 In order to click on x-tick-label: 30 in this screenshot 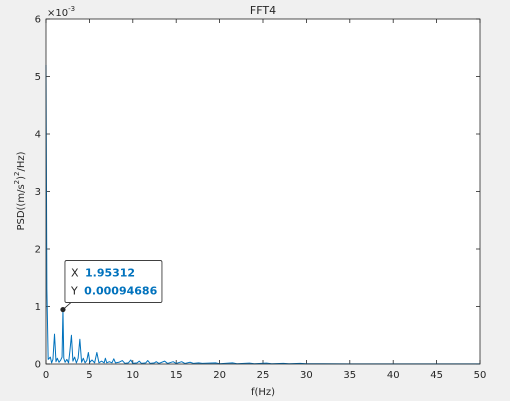, I will do `click(306, 375)`.